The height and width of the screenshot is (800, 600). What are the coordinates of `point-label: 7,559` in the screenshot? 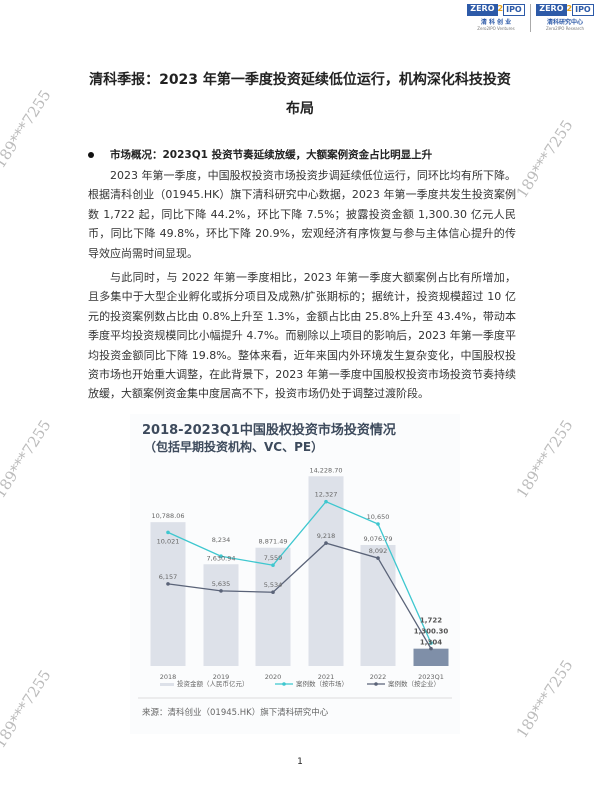 It's located at (273, 558).